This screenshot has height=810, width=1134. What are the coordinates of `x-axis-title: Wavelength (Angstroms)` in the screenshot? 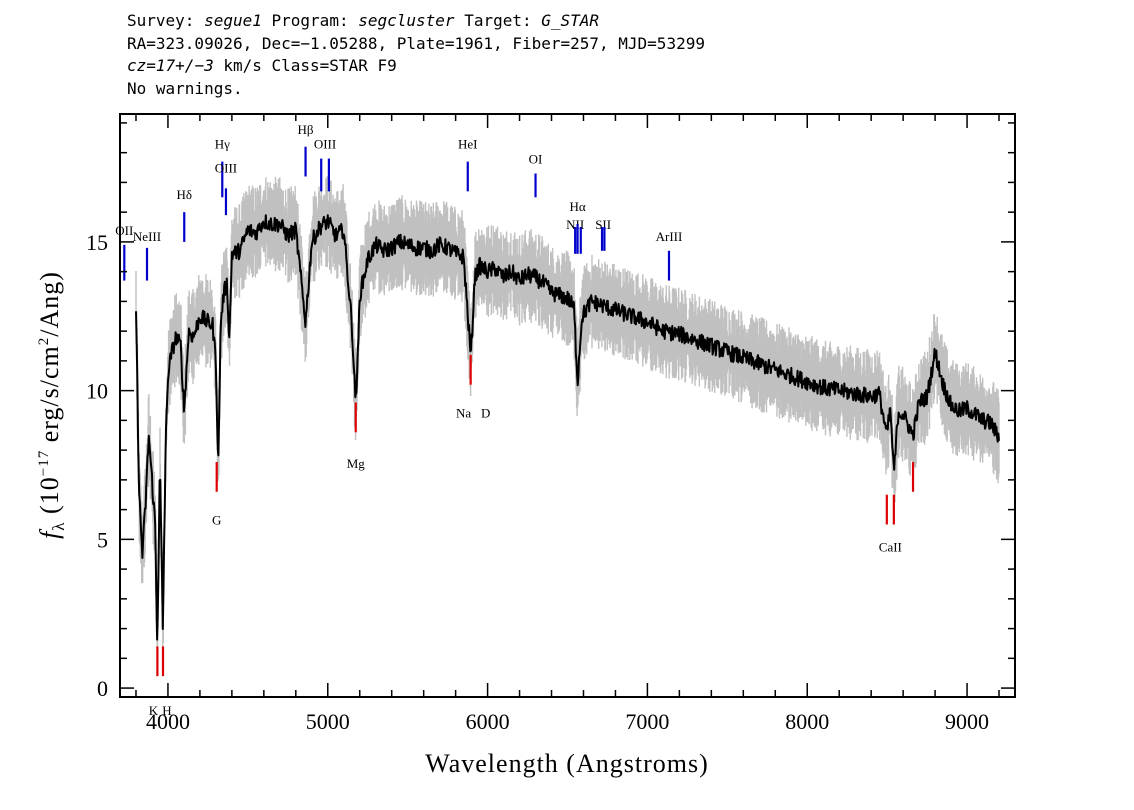 It's located at (566, 763).